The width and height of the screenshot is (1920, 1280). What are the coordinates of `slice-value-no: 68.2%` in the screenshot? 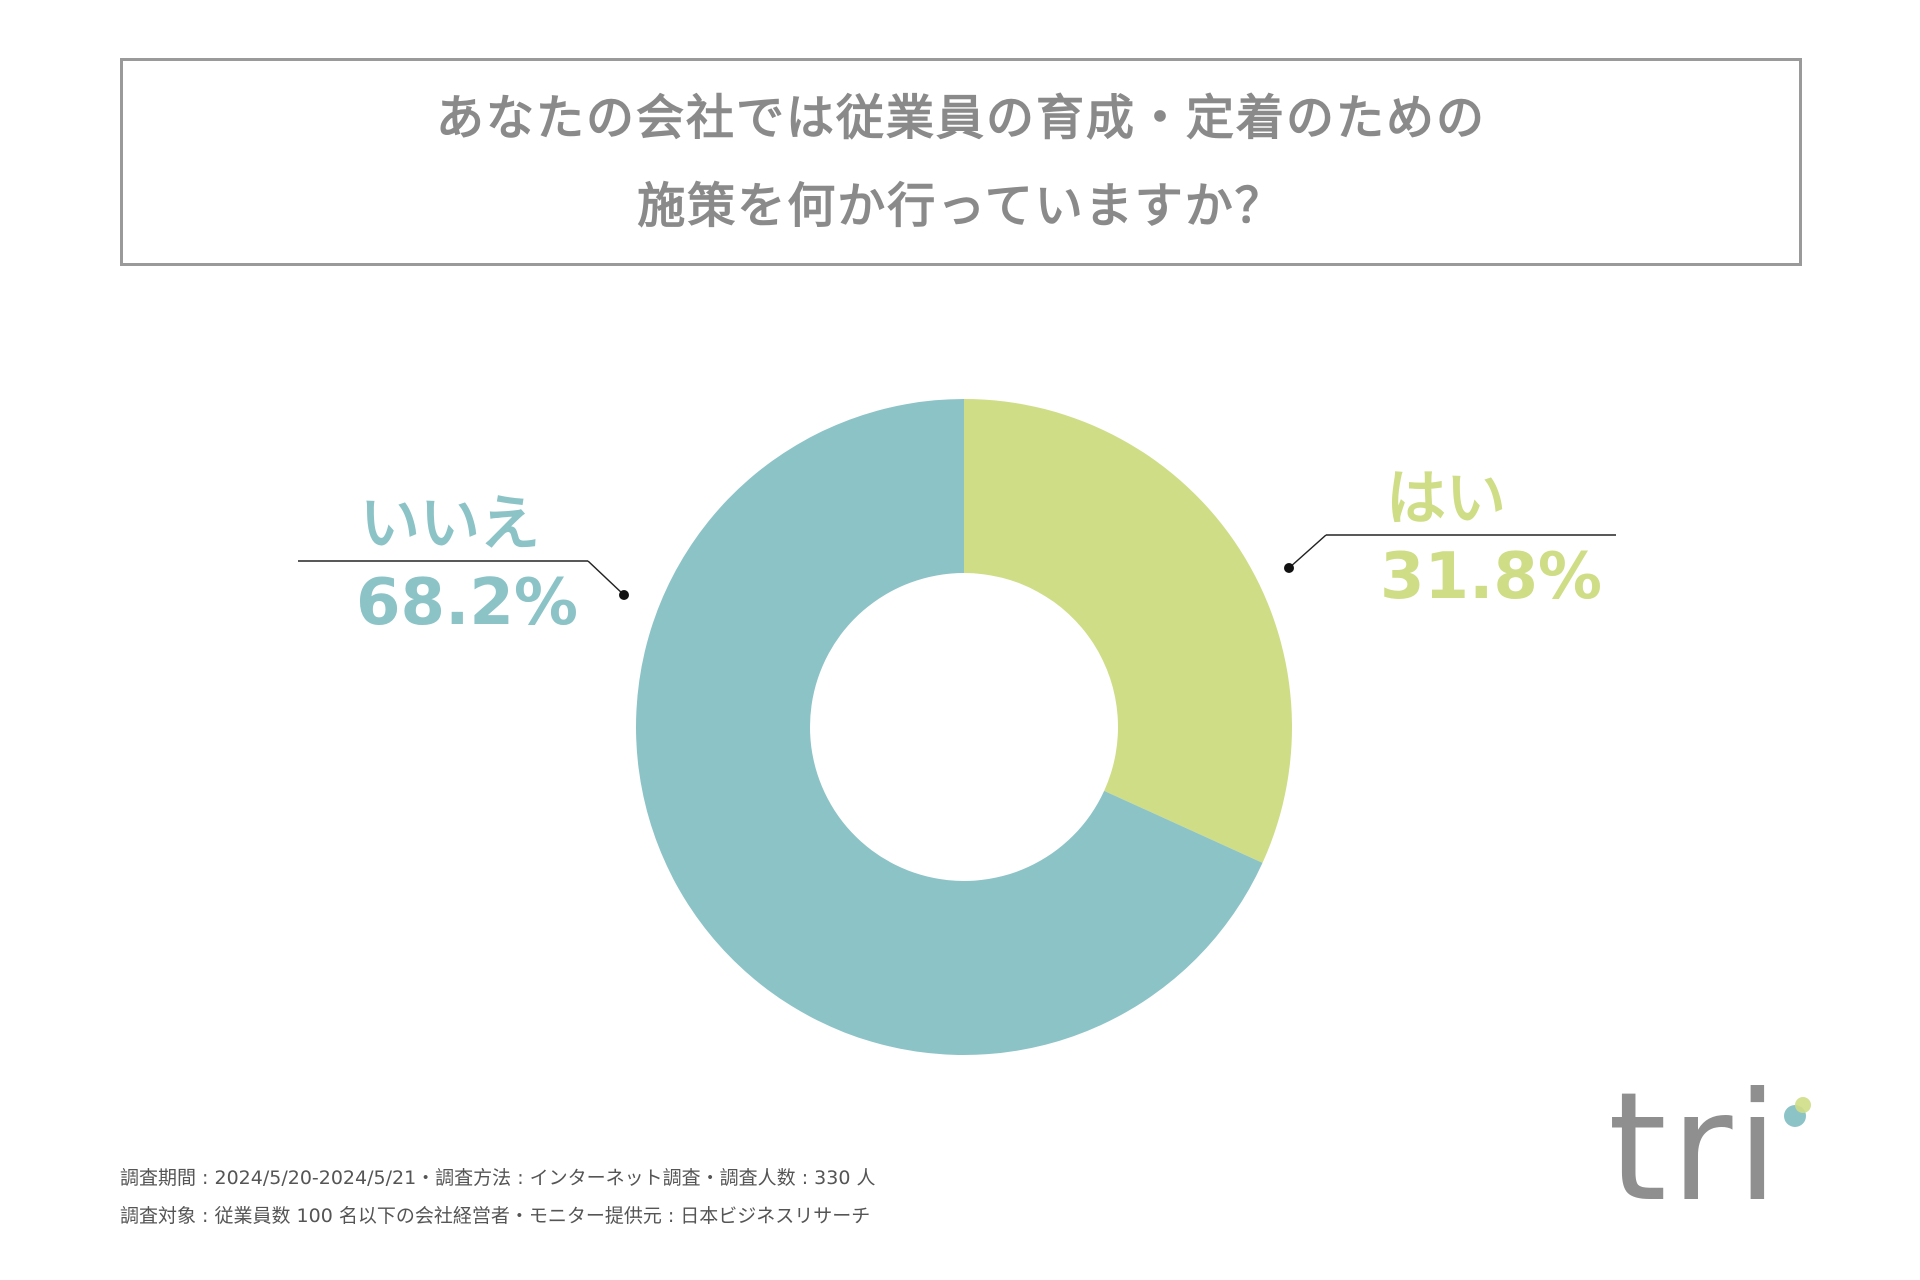 It's located at (467, 603).